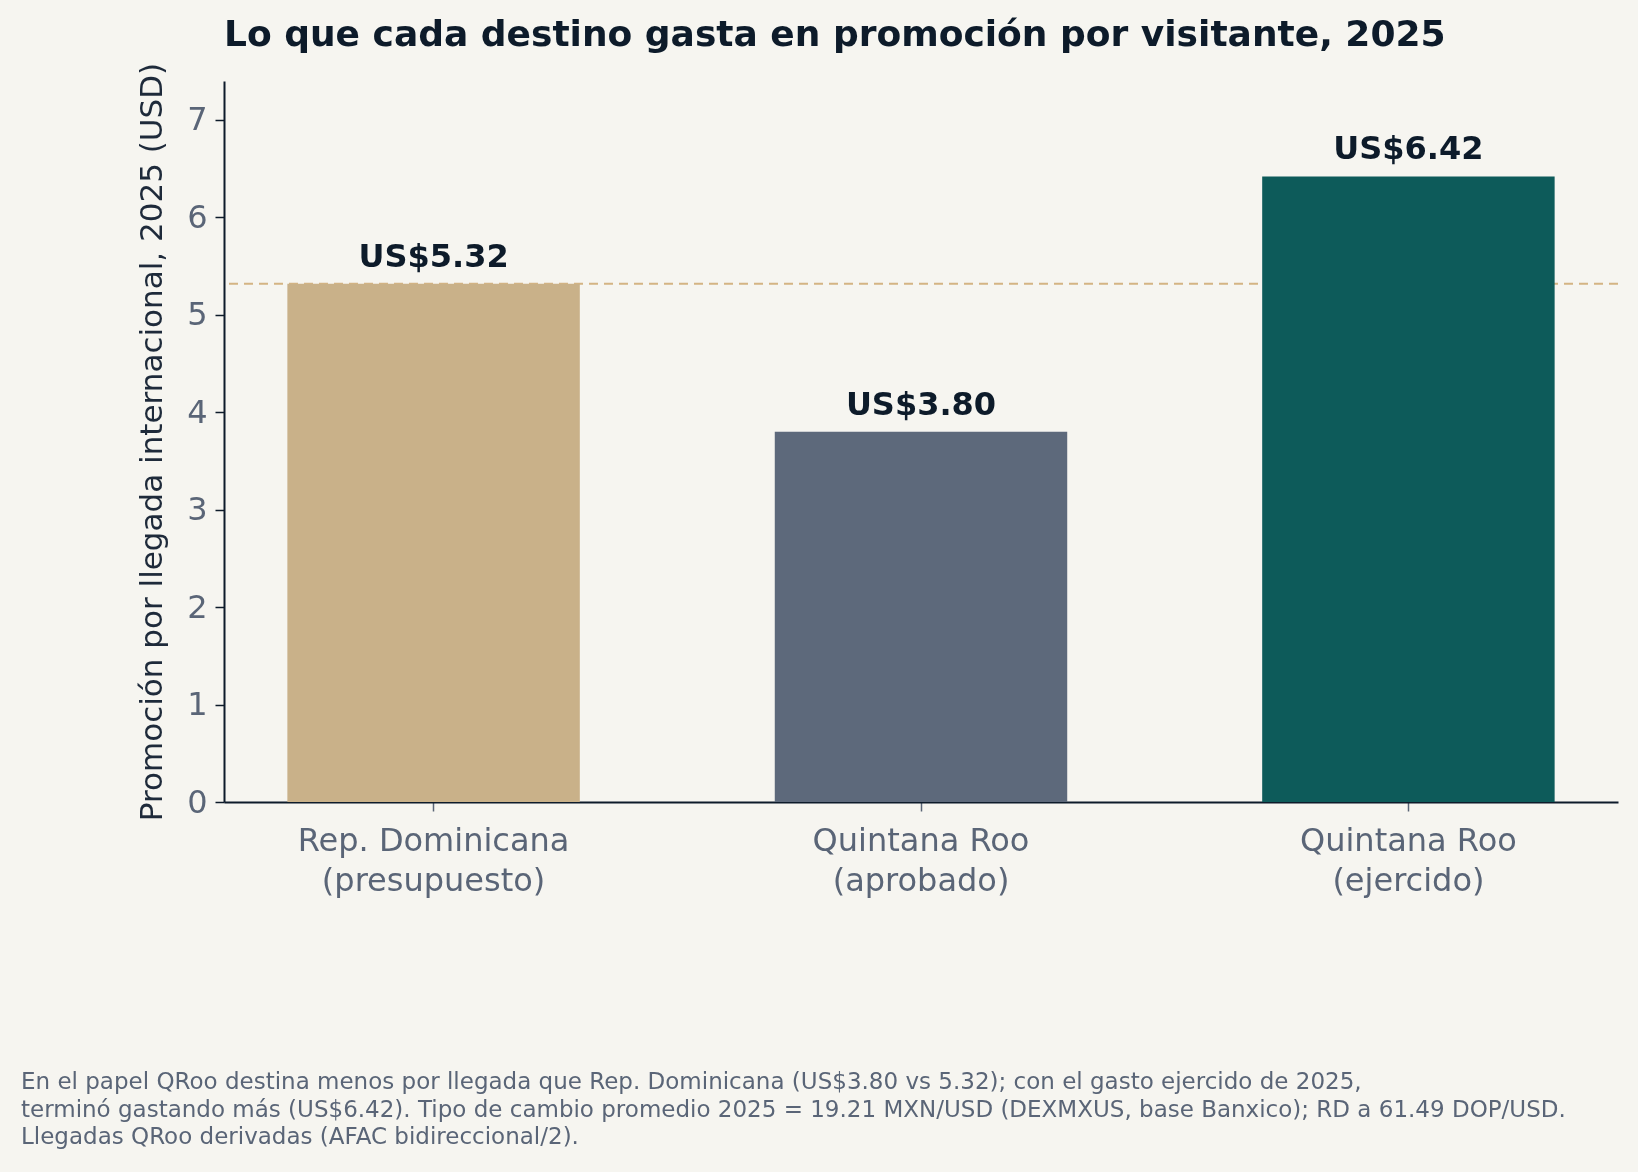 The image size is (1638, 1172). Describe the element at coordinates (1408, 148) in the screenshot. I see `data-label: US$6.42` at that location.